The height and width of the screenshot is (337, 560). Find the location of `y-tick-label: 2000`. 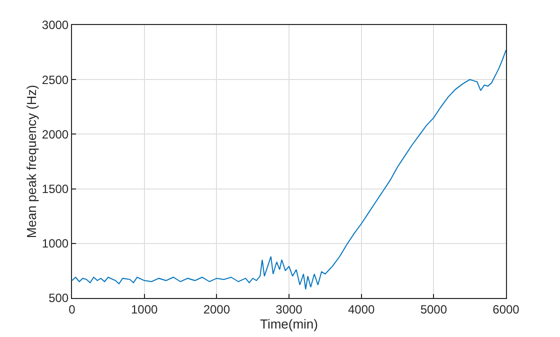

y-tick-label: 2000 is located at coordinates (55, 134).